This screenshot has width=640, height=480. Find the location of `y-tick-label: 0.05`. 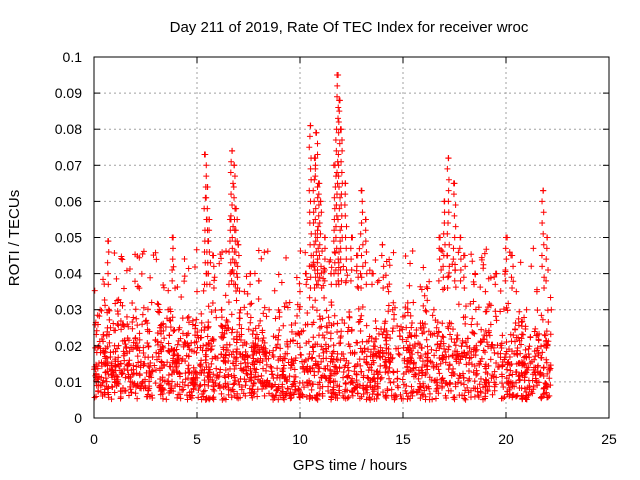

y-tick-label: 0.05 is located at coordinates (68, 238).